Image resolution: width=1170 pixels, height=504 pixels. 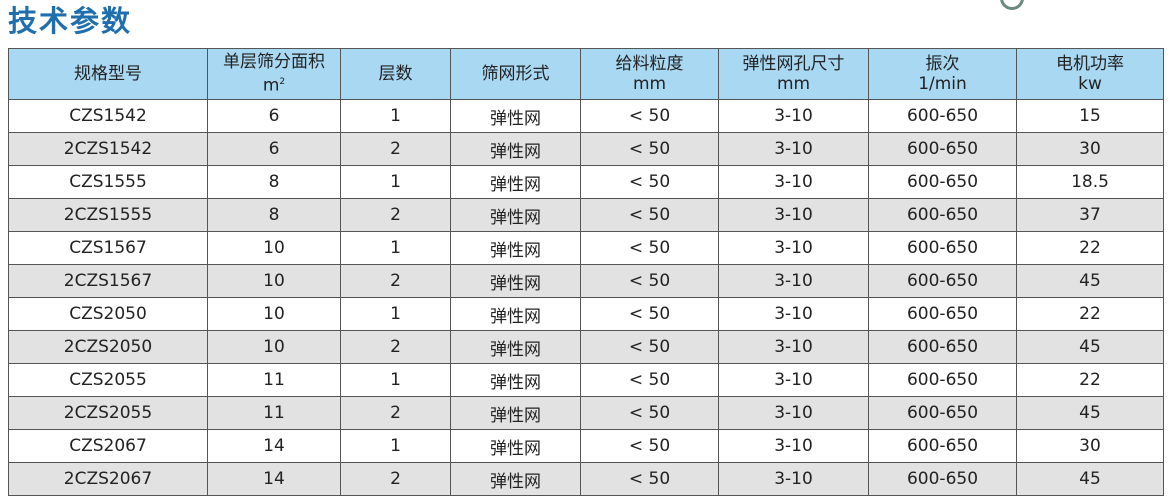 I want to click on header-label: 振次, so click(x=942, y=64).